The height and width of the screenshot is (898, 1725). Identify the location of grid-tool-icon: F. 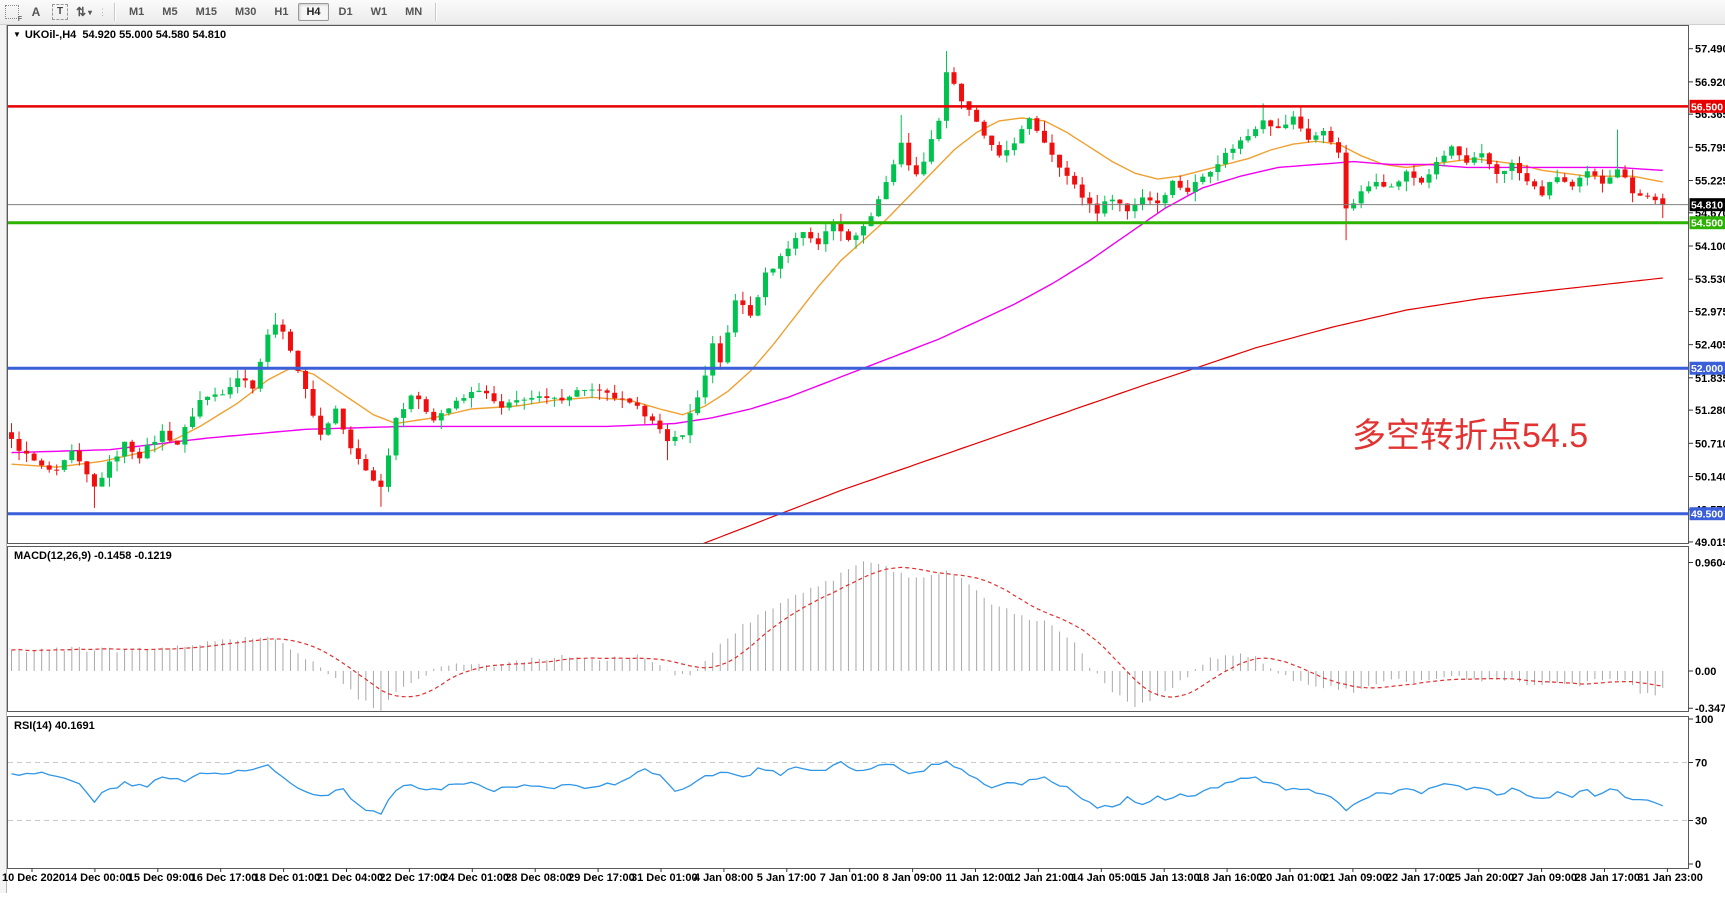
(12, 12).